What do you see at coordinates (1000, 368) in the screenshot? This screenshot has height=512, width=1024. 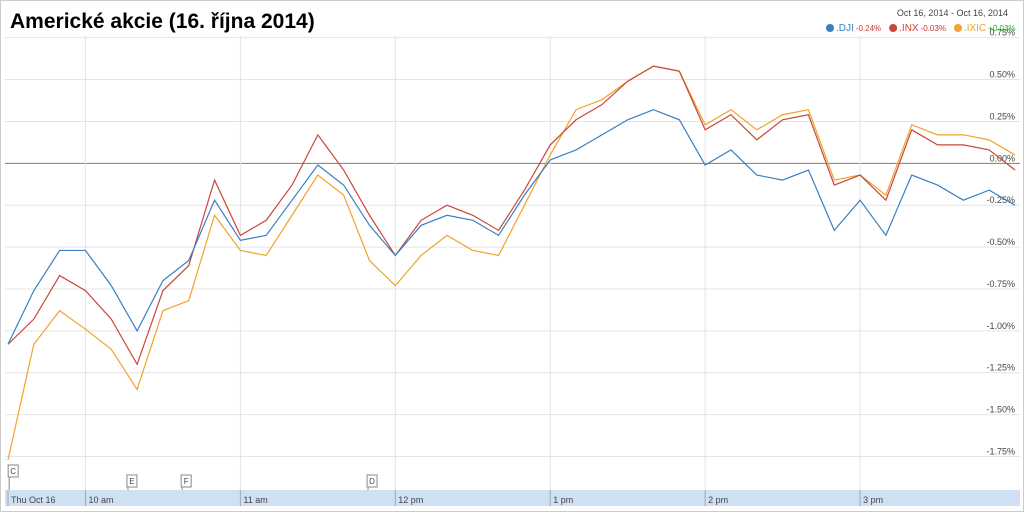 I see `y-tick-label: -1.25%` at bounding box center [1000, 368].